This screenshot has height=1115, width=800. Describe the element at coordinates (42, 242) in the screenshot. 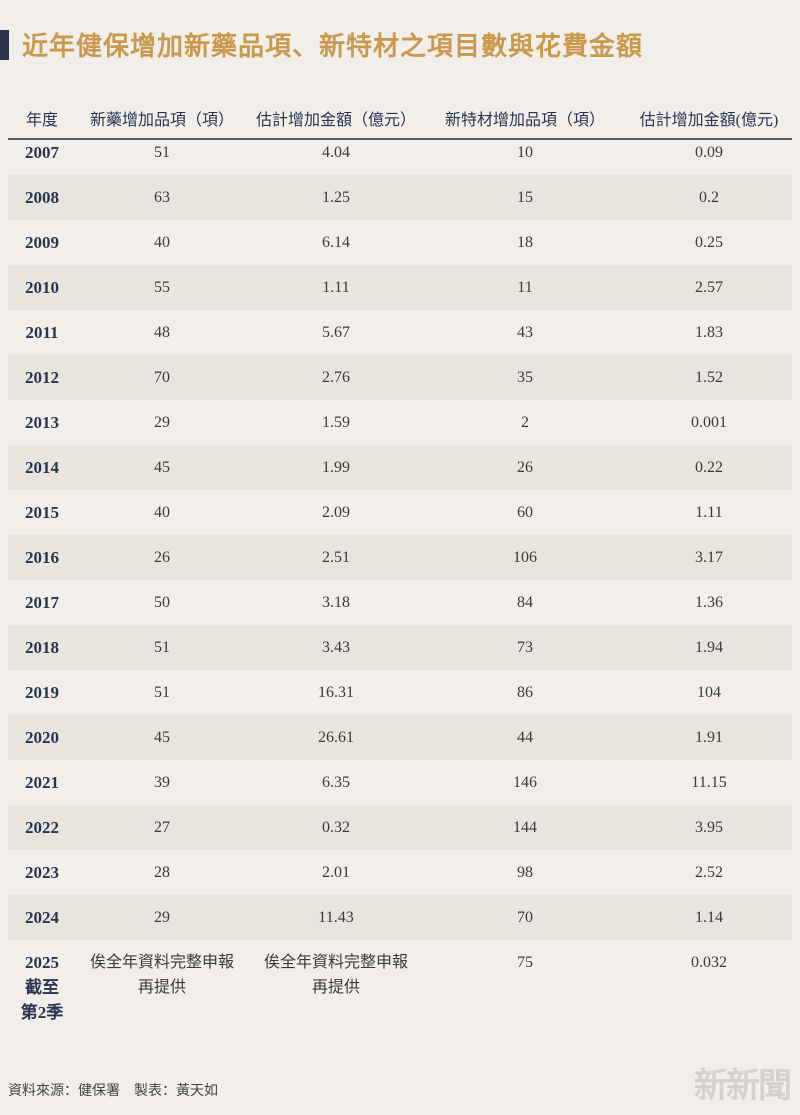

I see `year-cell: 2009` at that location.